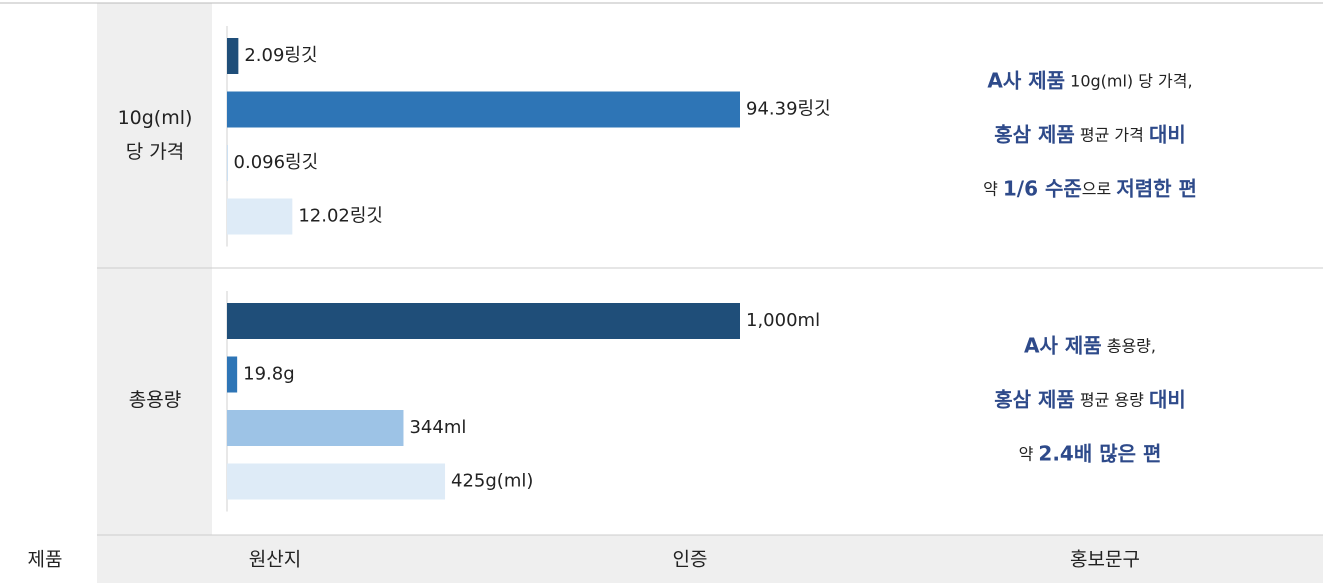 The height and width of the screenshot is (583, 1323). What do you see at coordinates (710, 559) in the screenshot?
I see `header-row` at bounding box center [710, 559].